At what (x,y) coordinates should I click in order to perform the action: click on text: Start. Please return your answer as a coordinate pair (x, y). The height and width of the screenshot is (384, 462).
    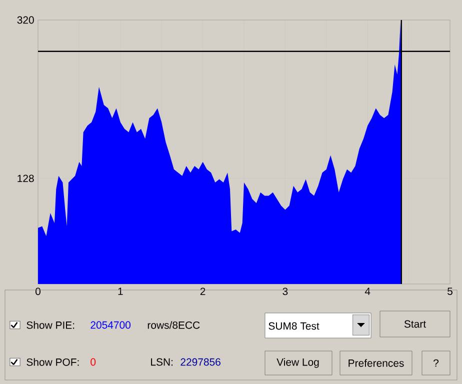
    Looking at the image, I should click on (415, 324).